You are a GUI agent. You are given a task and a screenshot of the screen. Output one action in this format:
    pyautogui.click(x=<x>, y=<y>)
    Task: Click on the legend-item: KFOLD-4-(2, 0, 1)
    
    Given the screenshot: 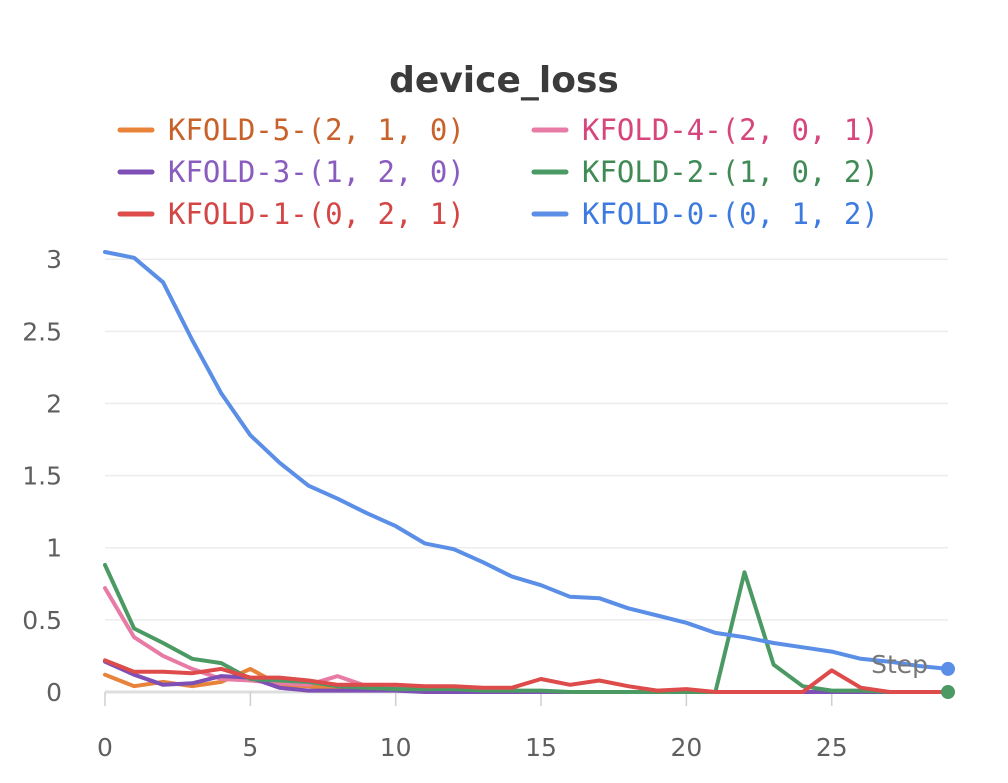 What is the action you would take?
    pyautogui.click(x=705, y=130)
    